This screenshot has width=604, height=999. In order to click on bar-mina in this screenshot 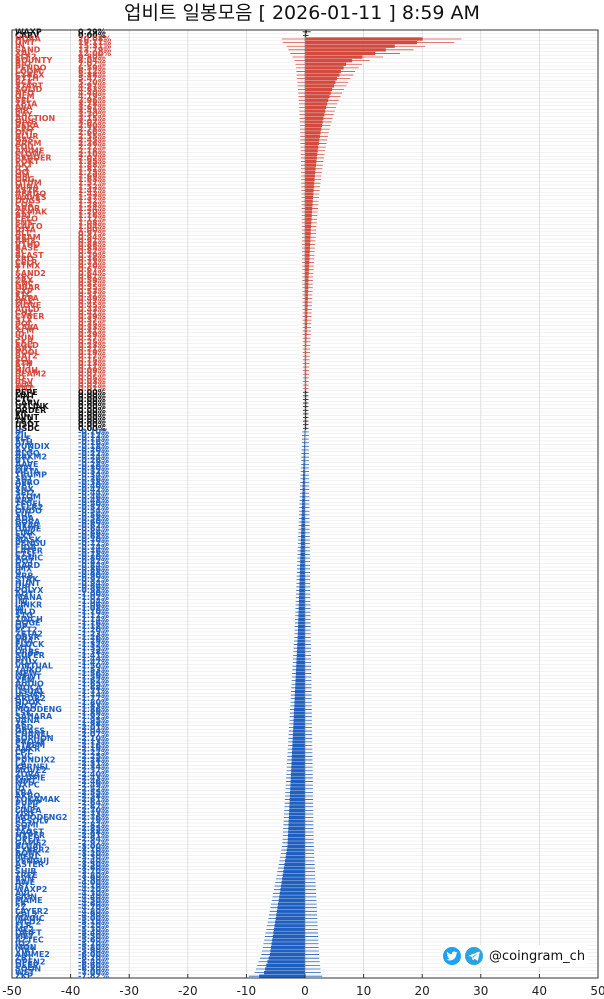, I will do `click(309, 187)`.